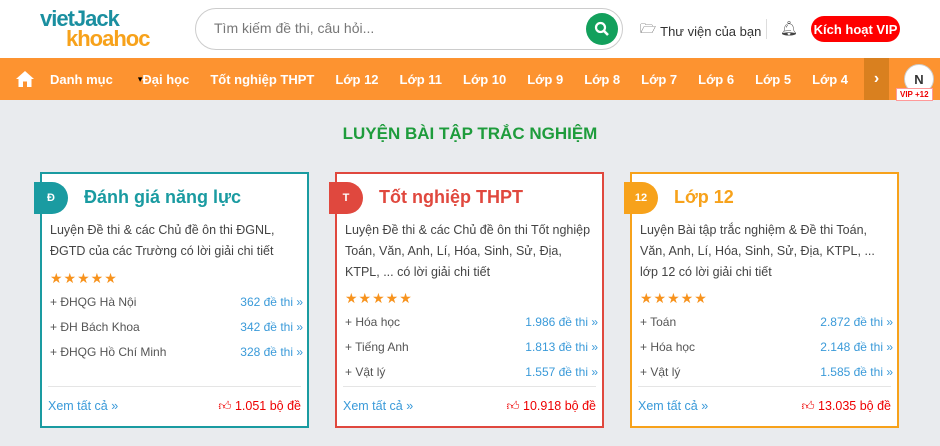 The image size is (940, 446). What do you see at coordinates (830, 79) in the screenshot?
I see `nav-item: Lớp 4` at bounding box center [830, 79].